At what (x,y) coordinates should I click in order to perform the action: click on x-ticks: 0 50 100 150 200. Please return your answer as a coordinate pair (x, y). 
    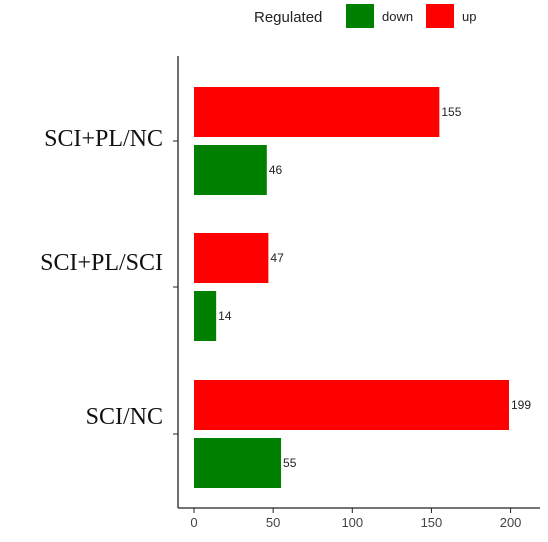
    Looking at the image, I should click on (355, 519).